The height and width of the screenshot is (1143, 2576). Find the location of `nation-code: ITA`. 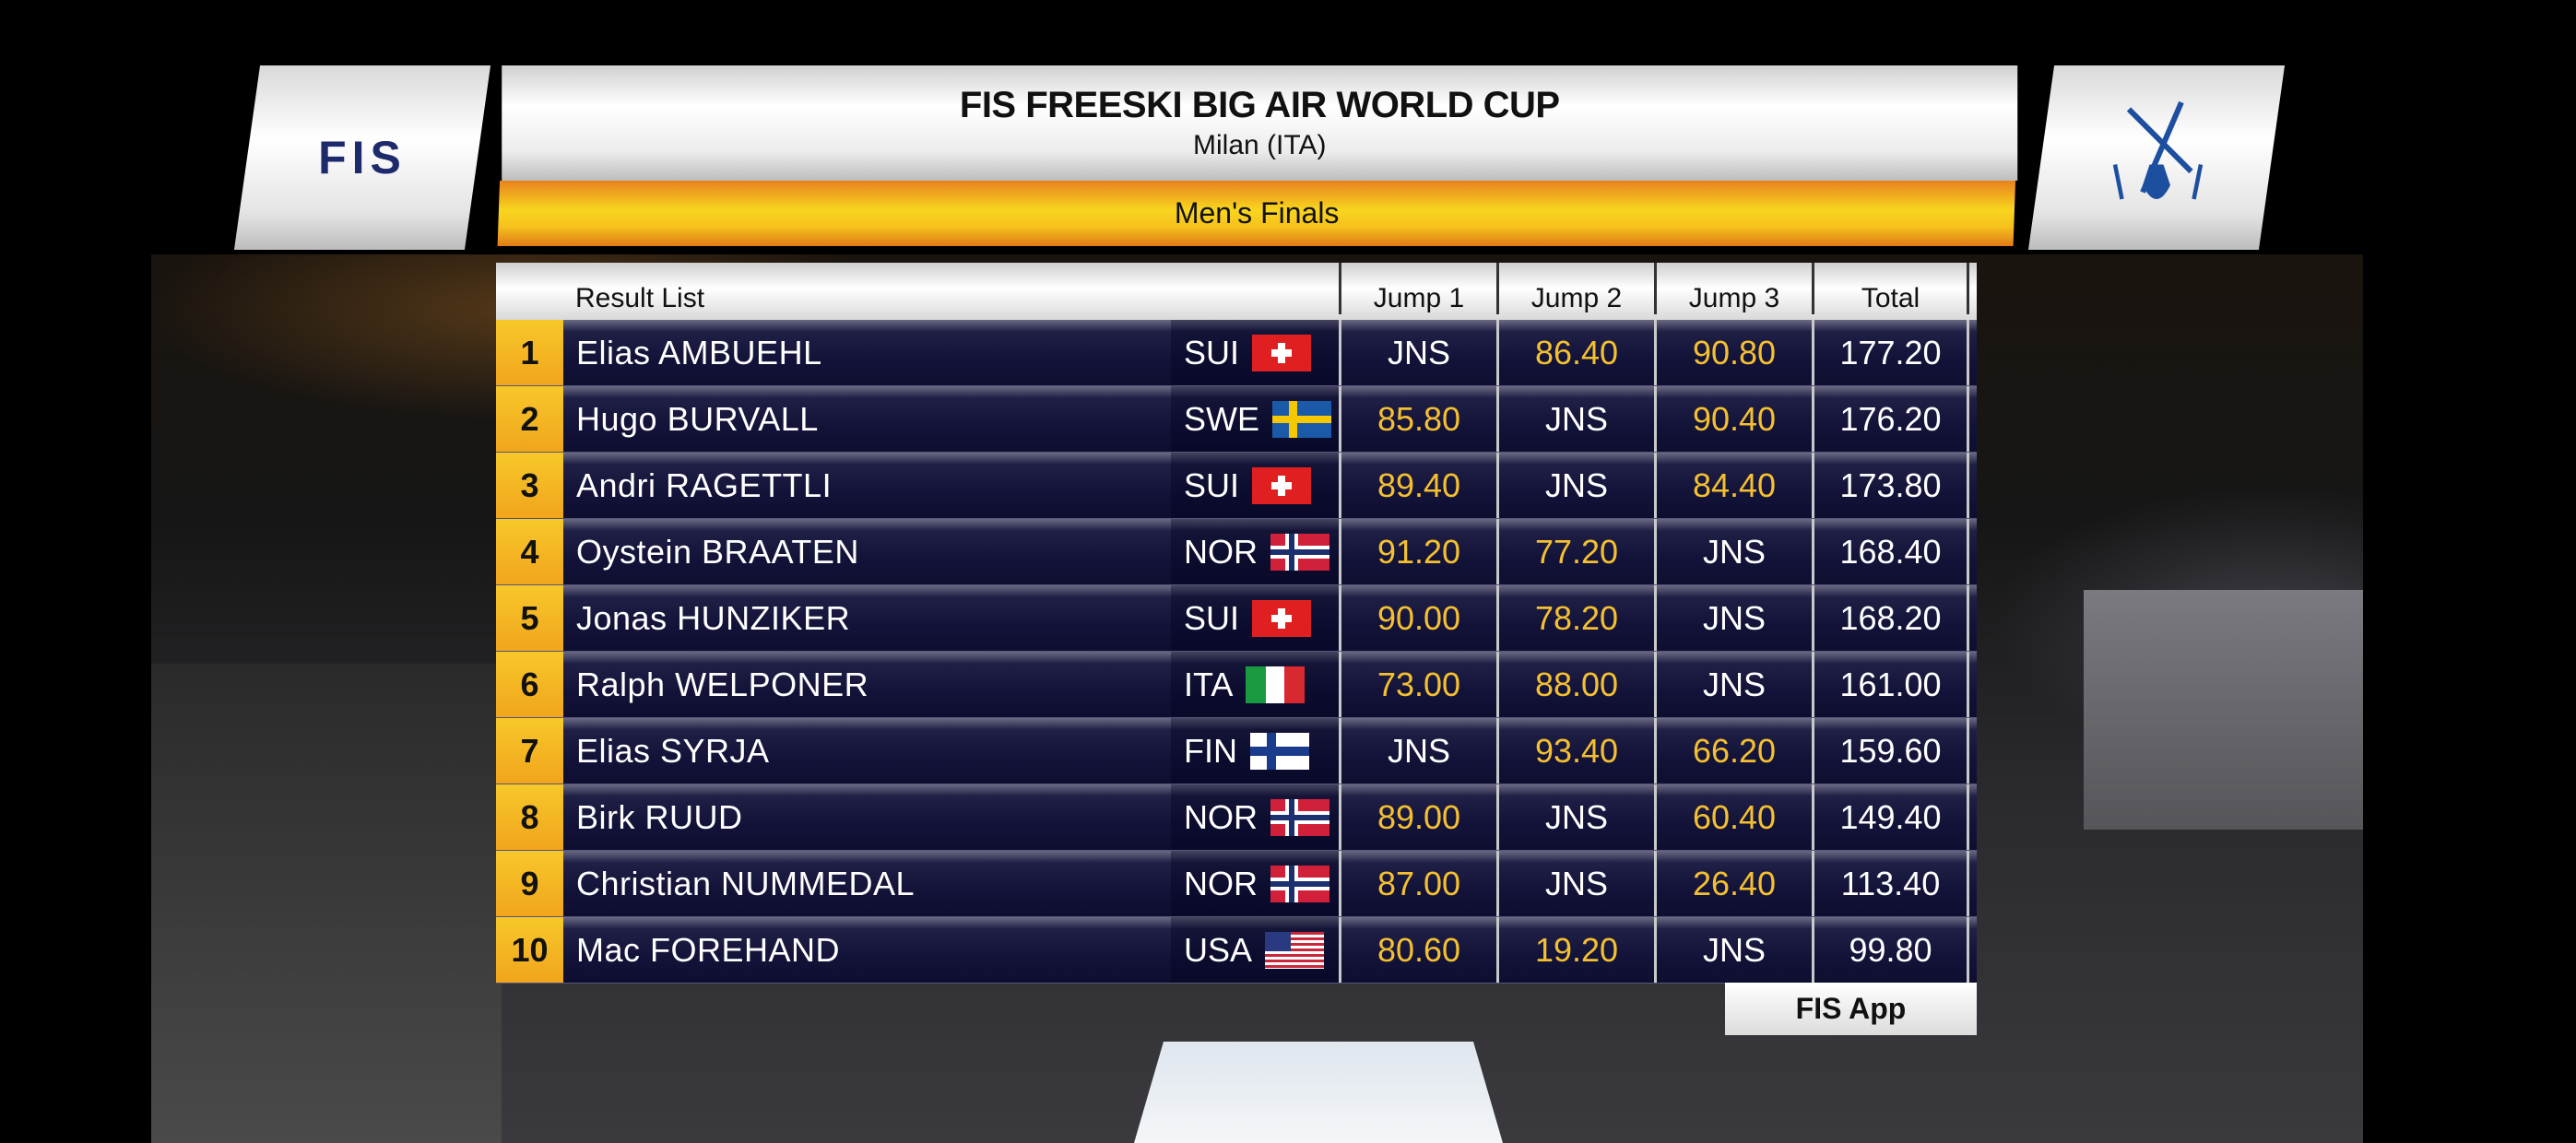

nation-code: ITA is located at coordinates (1209, 684).